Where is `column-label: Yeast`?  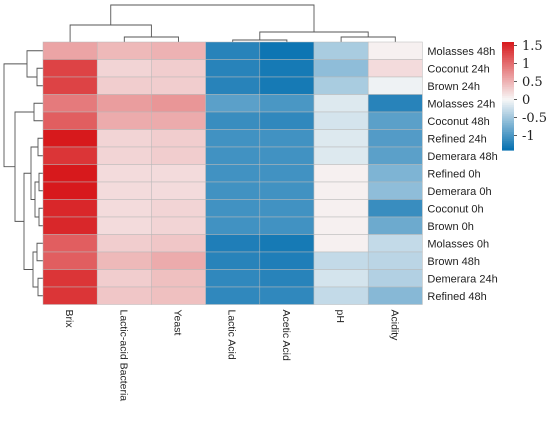 column-label: Yeast is located at coordinates (178, 323).